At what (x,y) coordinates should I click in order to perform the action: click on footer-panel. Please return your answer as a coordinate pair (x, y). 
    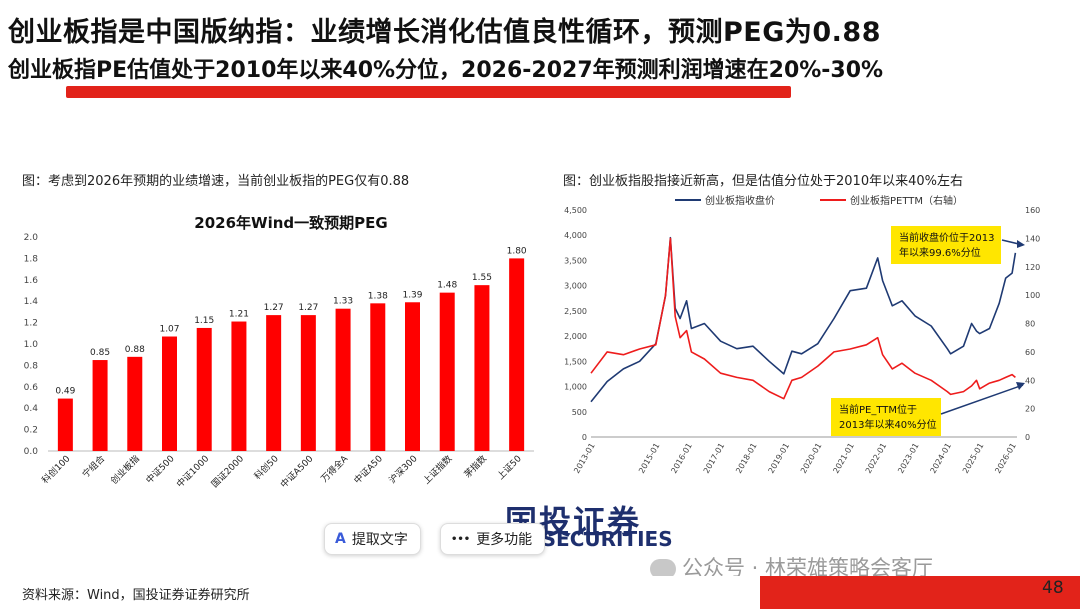
    Looking at the image, I should click on (380, 592).